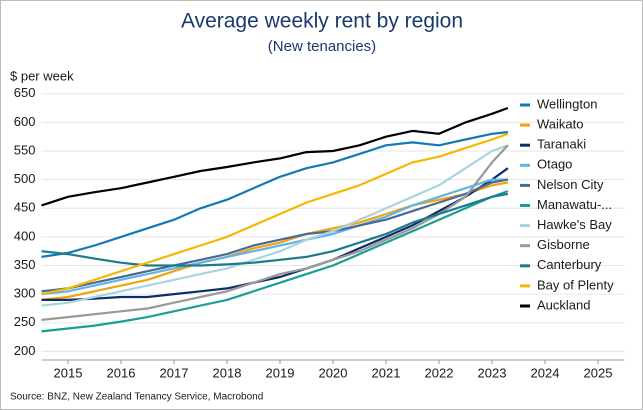 The width and height of the screenshot is (643, 410). Describe the element at coordinates (574, 224) in the screenshot. I see `legend-label: Hawke's Bay` at that location.